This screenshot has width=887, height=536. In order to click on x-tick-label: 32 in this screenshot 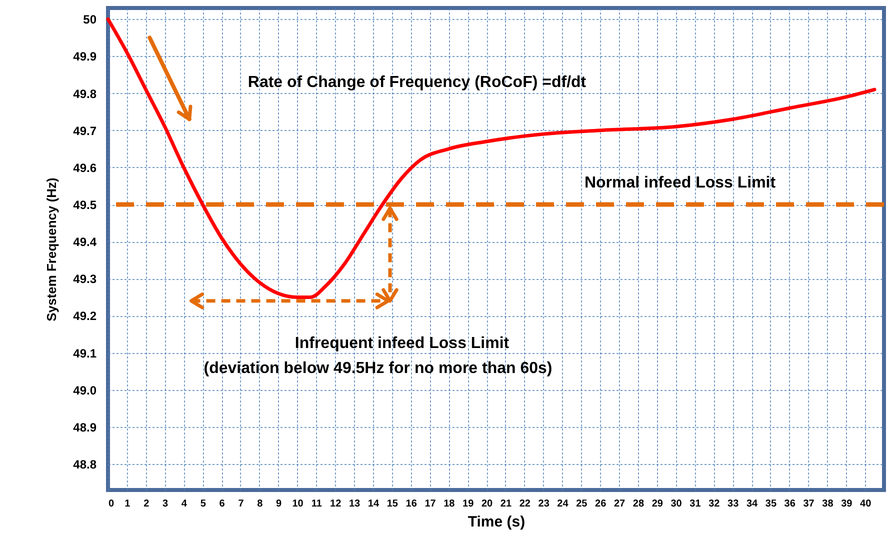, I will do `click(714, 504)`.